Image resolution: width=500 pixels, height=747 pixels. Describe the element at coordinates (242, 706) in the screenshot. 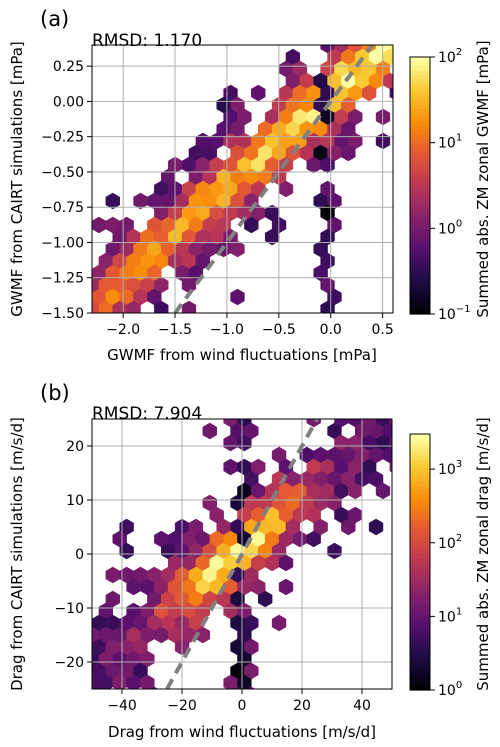

I see `x-tick-label: 0` at that location.